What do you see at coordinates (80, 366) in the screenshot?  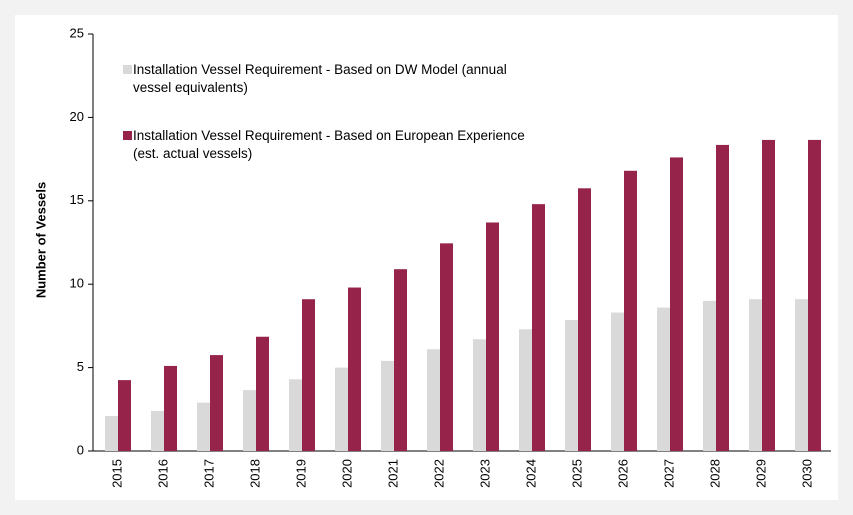 I see `y-tick-label: 5` at bounding box center [80, 366].